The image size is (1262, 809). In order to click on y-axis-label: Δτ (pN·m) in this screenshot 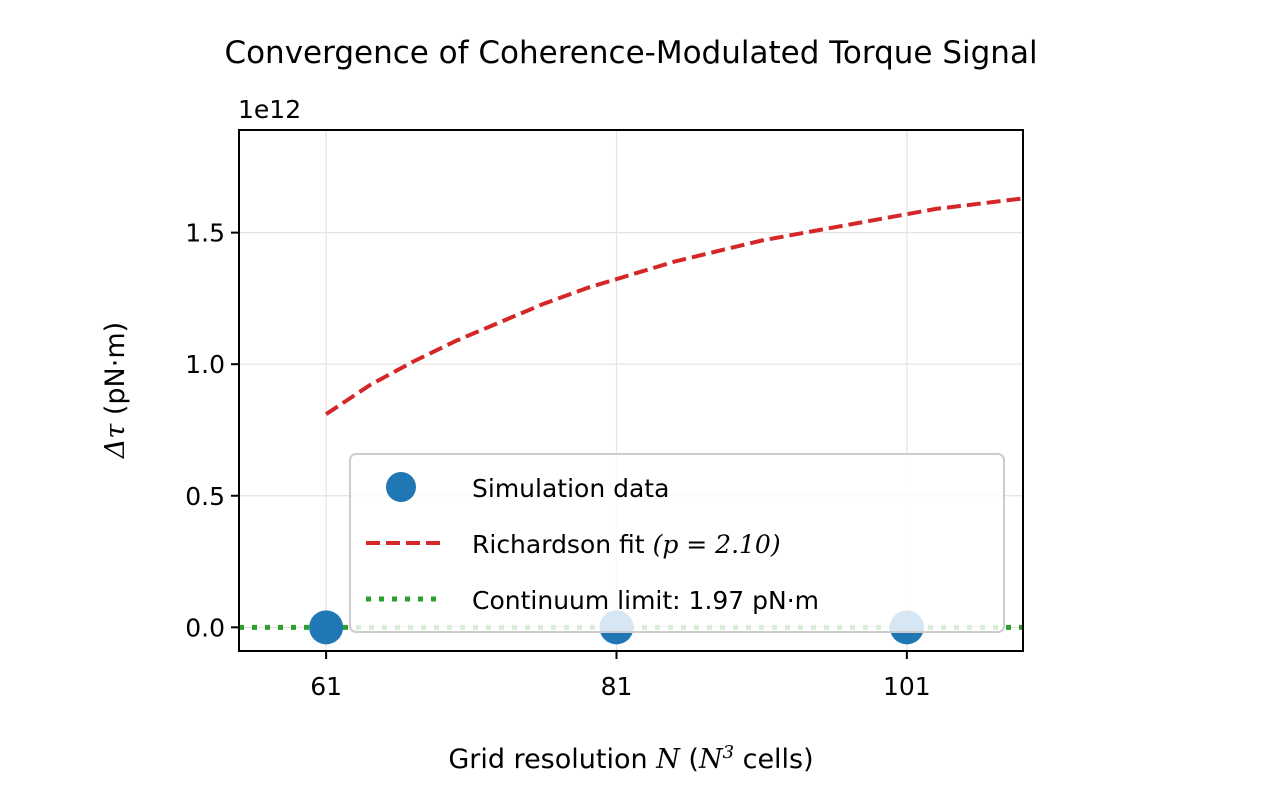, I will do `click(115, 390)`.